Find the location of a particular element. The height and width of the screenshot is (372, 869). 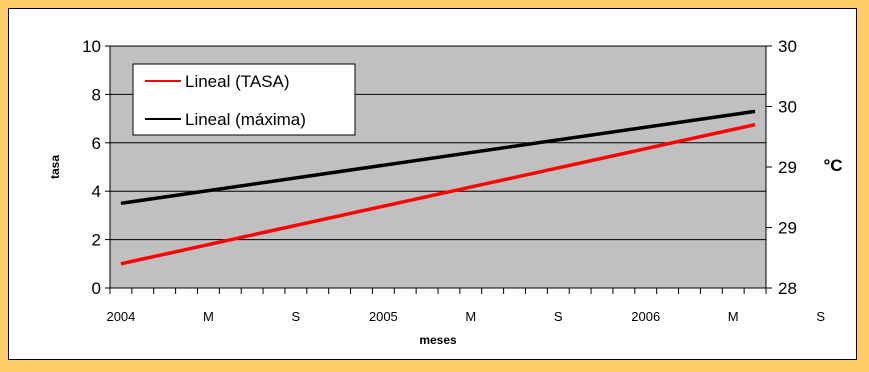

y-tick-label: 6 is located at coordinates (96, 143).